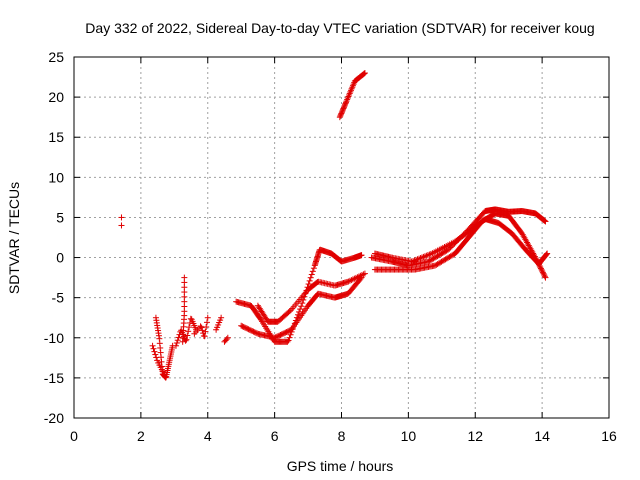 The image size is (640, 480). I want to click on x-tick-label: 10, so click(409, 436).